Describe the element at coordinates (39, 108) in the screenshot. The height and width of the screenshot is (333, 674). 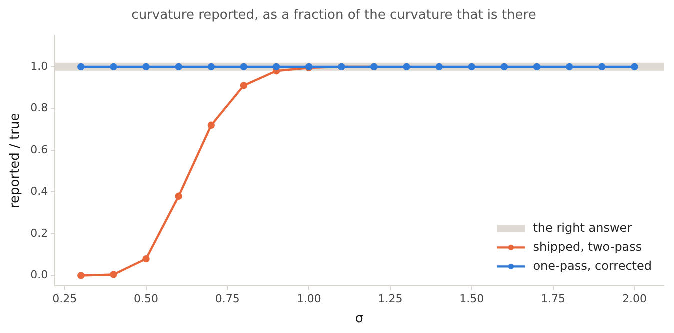
I see `y-tick-label: 0.8` at that location.